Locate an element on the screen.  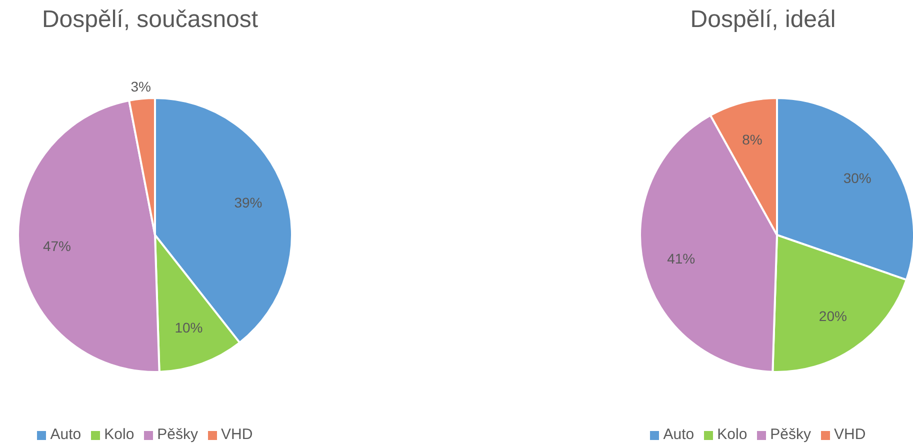
data-label: 8% is located at coordinates (752, 140).